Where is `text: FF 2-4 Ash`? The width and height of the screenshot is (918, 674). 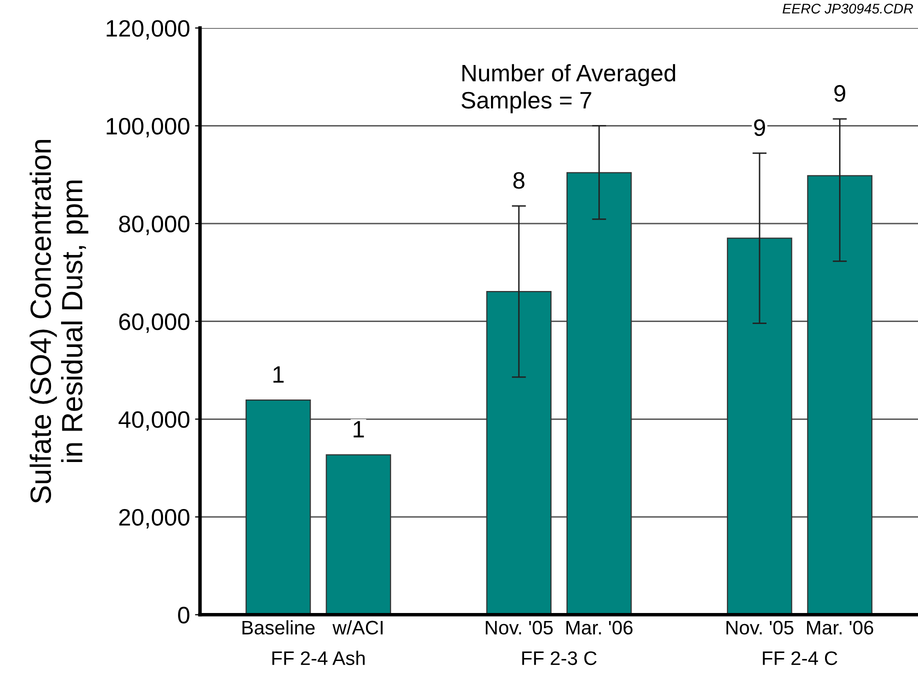
text: FF 2-4 Ash is located at coordinates (318, 658).